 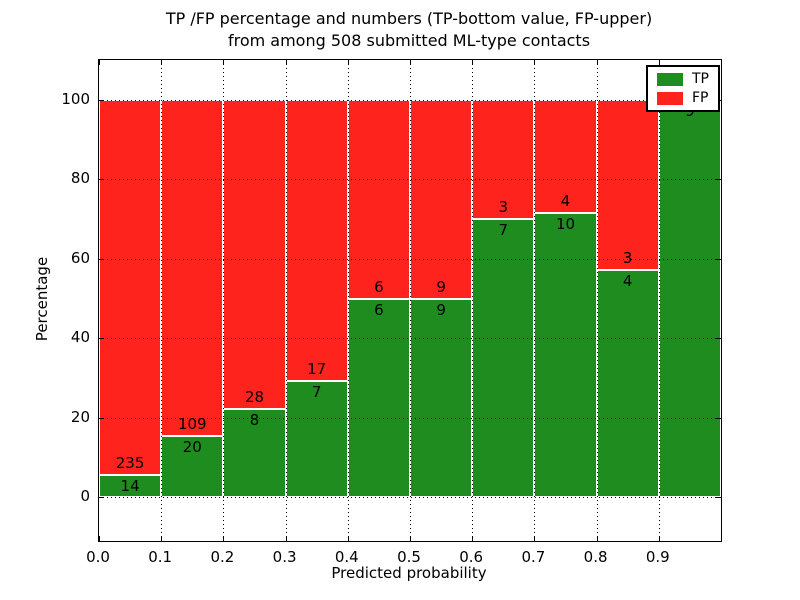 What do you see at coordinates (471, 557) in the screenshot?
I see `x-tick-label: 0.6` at bounding box center [471, 557].